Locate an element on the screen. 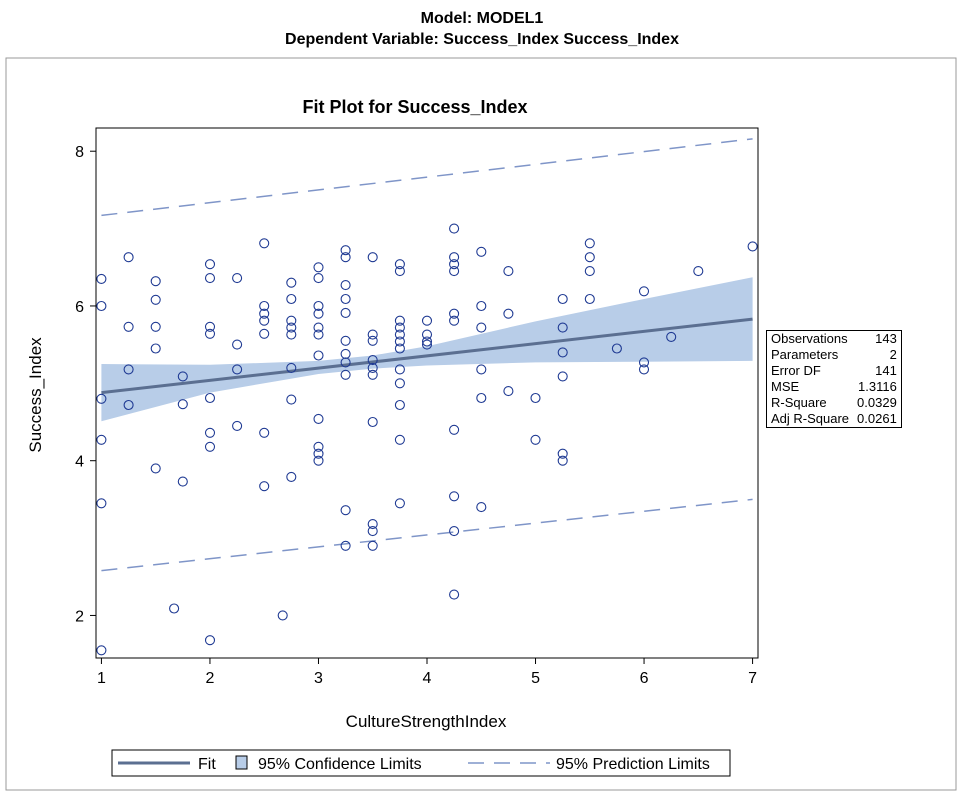 This screenshot has width=964, height=793. y-tick-label: 8 is located at coordinates (79, 152).